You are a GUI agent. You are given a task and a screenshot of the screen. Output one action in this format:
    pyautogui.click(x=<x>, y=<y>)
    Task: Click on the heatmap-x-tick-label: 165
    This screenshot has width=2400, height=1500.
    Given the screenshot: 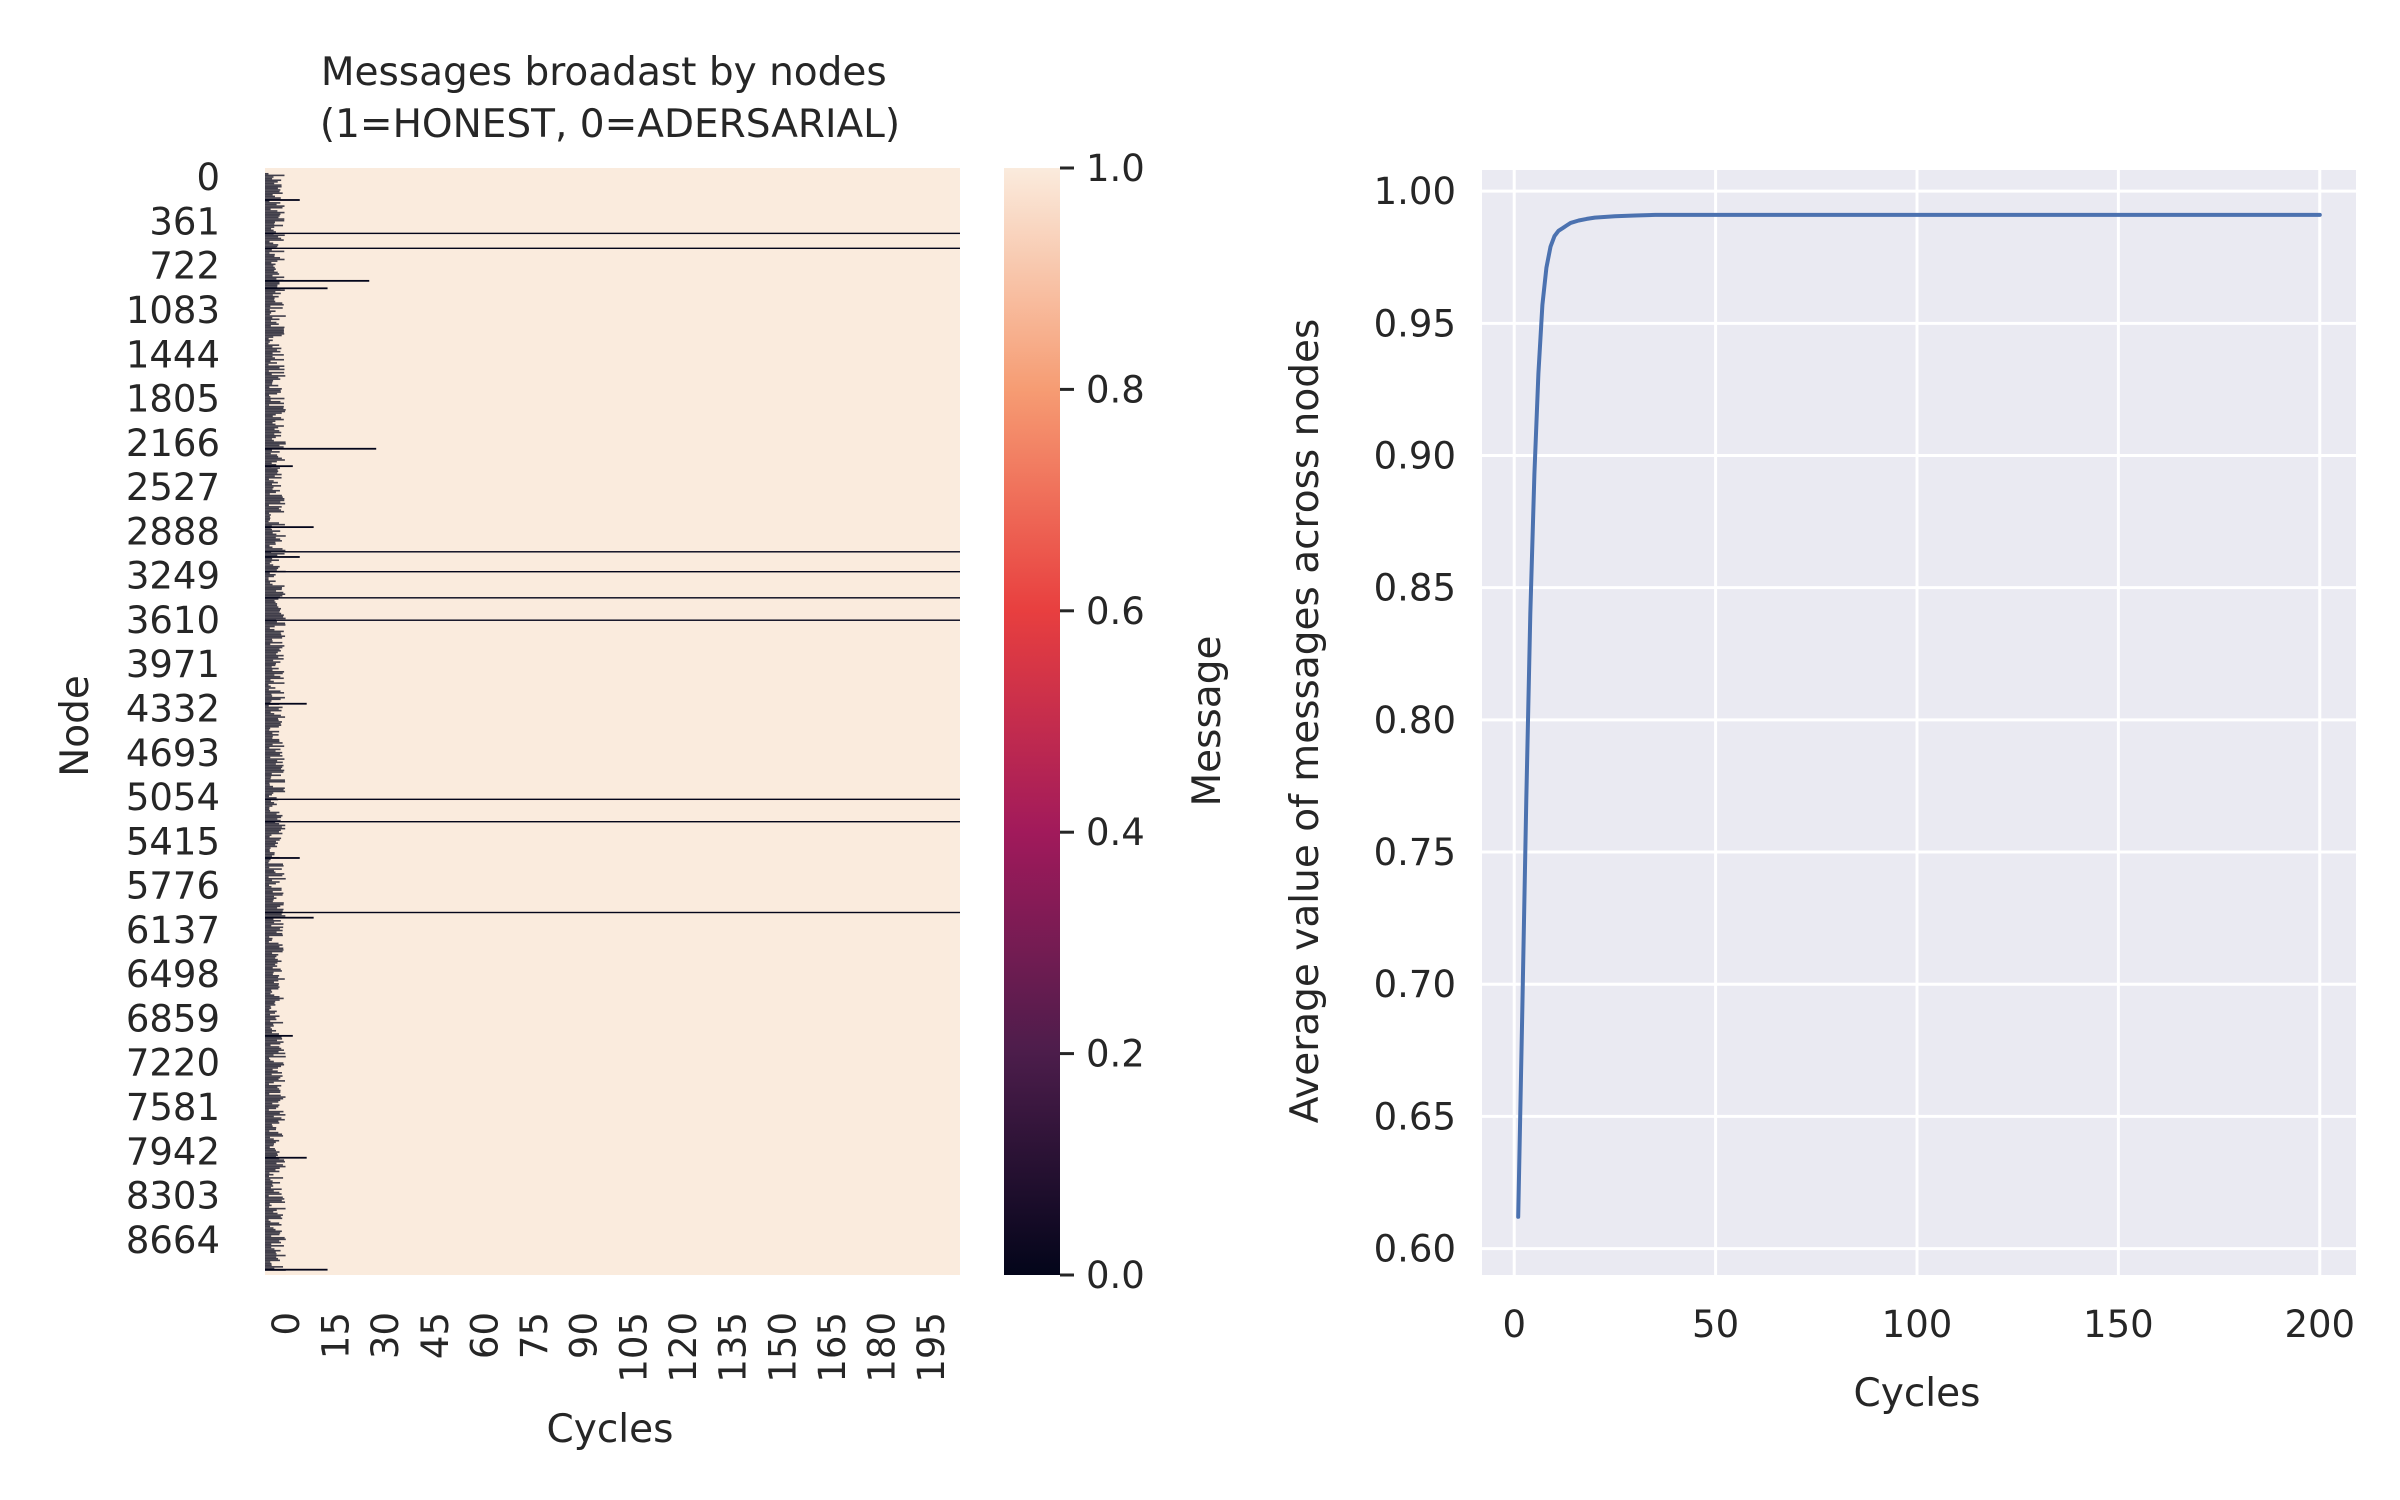 What is the action you would take?
    pyautogui.click(x=832, y=1347)
    